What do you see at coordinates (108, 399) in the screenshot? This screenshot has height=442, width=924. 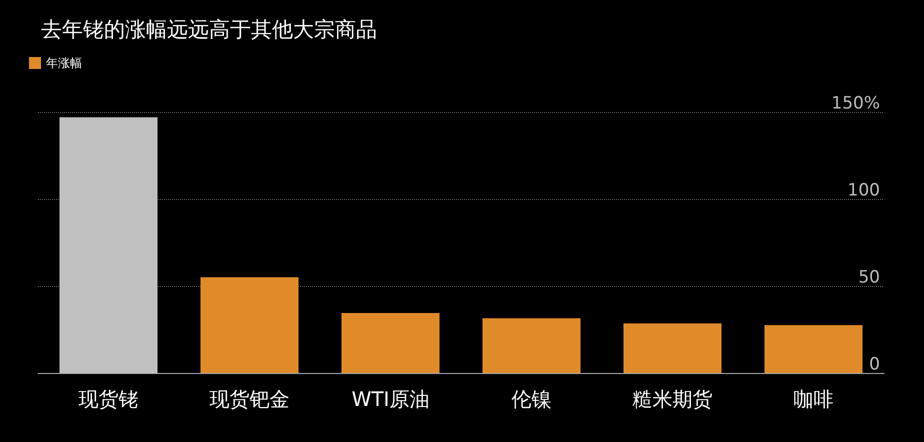 I see `x-tick-label: 现货铑` at bounding box center [108, 399].